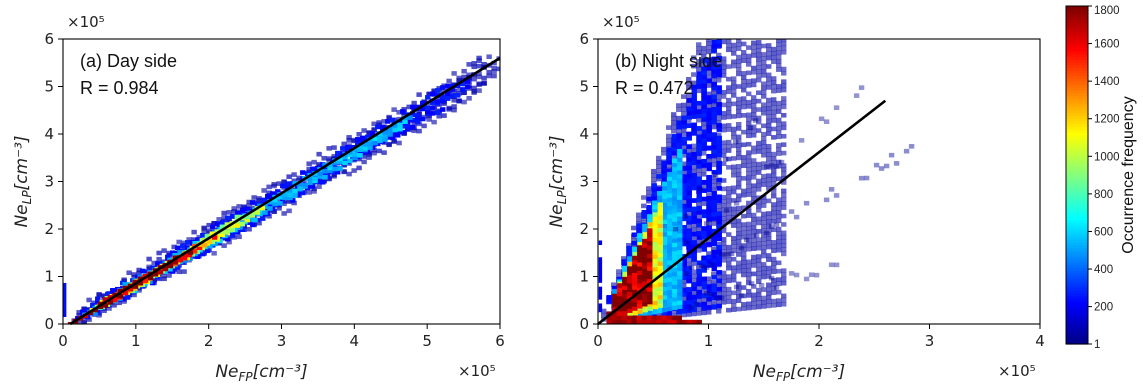 The height and width of the screenshot is (386, 1143). What do you see at coordinates (1107, 45) in the screenshot?
I see `colorbar-tick-label: 1600` at bounding box center [1107, 45].